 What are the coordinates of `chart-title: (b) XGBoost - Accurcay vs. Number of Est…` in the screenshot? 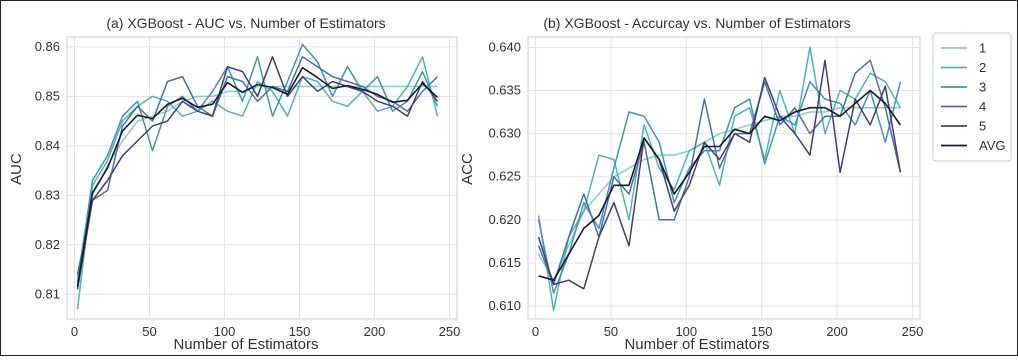 It's located at (696, 23).